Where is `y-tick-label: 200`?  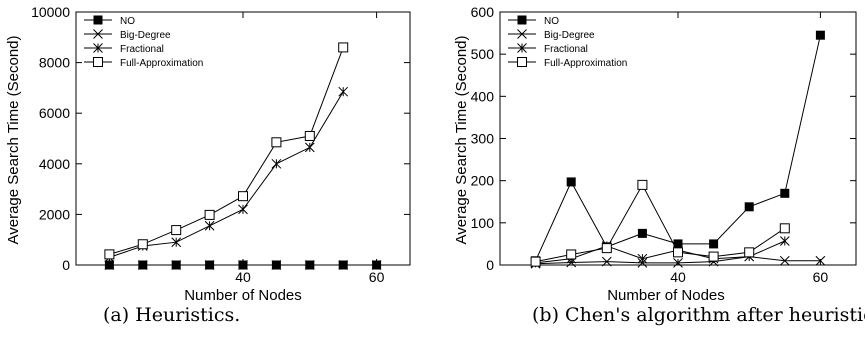
y-tick-label: 200 is located at coordinates (483, 181).